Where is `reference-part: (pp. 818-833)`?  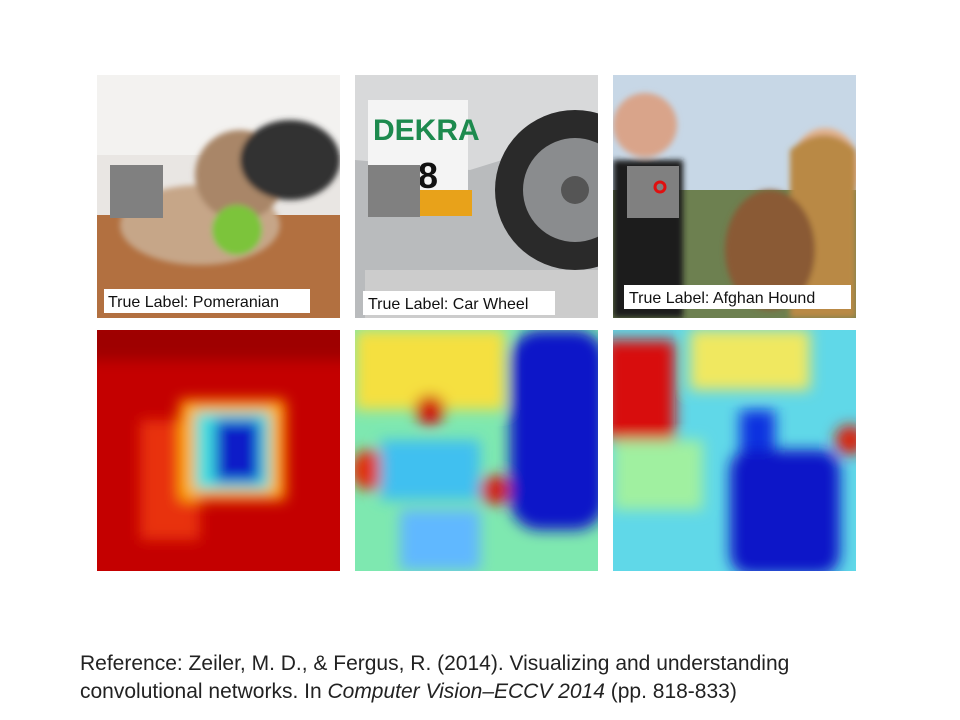
reference-part: (pp. 818-833) is located at coordinates (671, 691).